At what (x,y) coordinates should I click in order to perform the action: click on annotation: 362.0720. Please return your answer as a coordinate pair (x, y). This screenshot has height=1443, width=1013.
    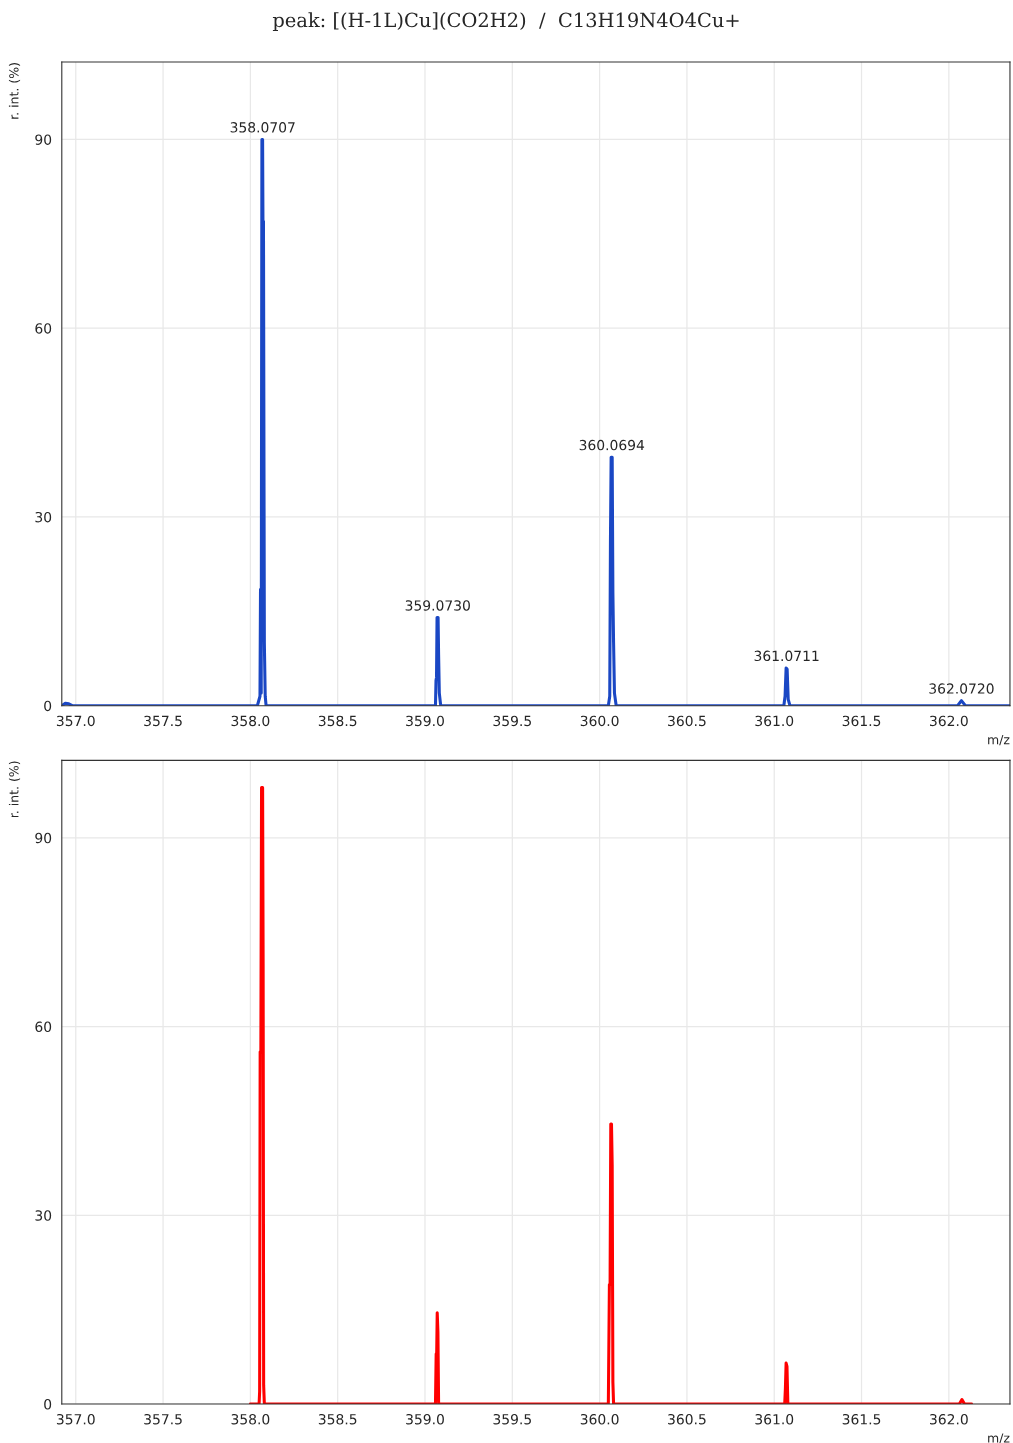
    Looking at the image, I should click on (961, 688).